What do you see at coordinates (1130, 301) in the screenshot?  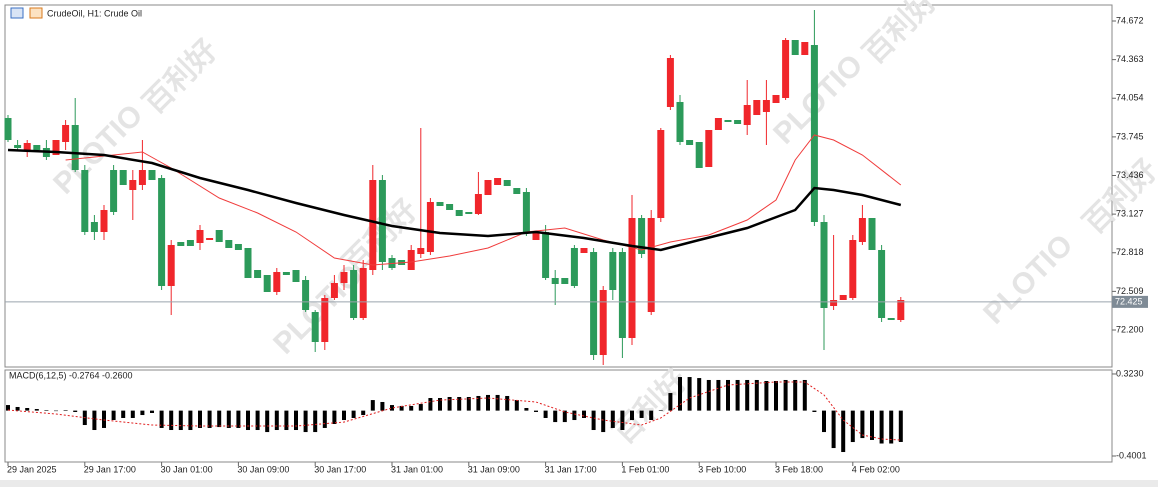 I see `current-price-box` at bounding box center [1130, 301].